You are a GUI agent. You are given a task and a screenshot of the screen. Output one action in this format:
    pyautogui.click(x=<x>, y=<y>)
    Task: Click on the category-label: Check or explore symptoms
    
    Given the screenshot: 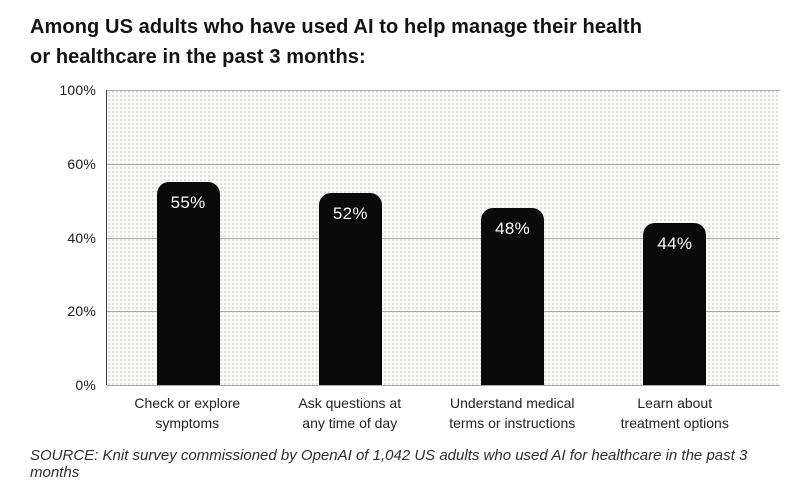 What is the action you would take?
    pyautogui.click(x=187, y=413)
    